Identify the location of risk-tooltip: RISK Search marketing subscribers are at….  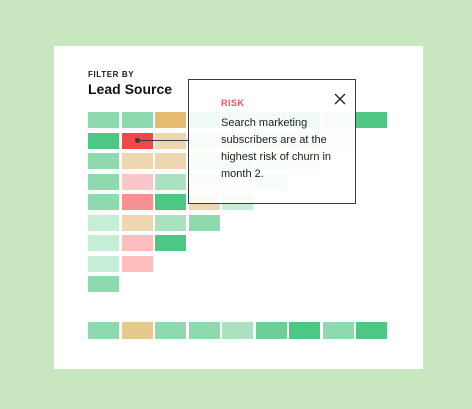
(272, 141).